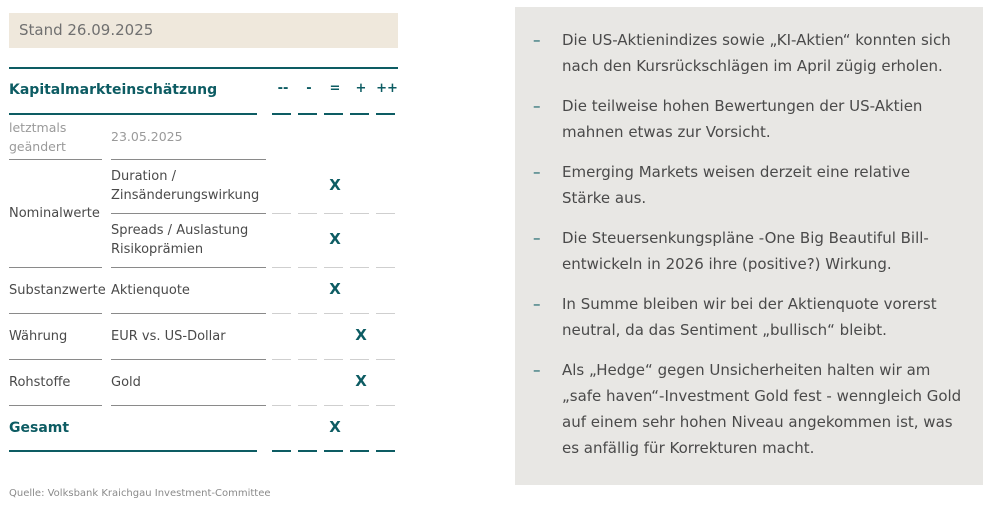  Describe the element at coordinates (39, 428) in the screenshot. I see `total-label: Gesamt` at that location.